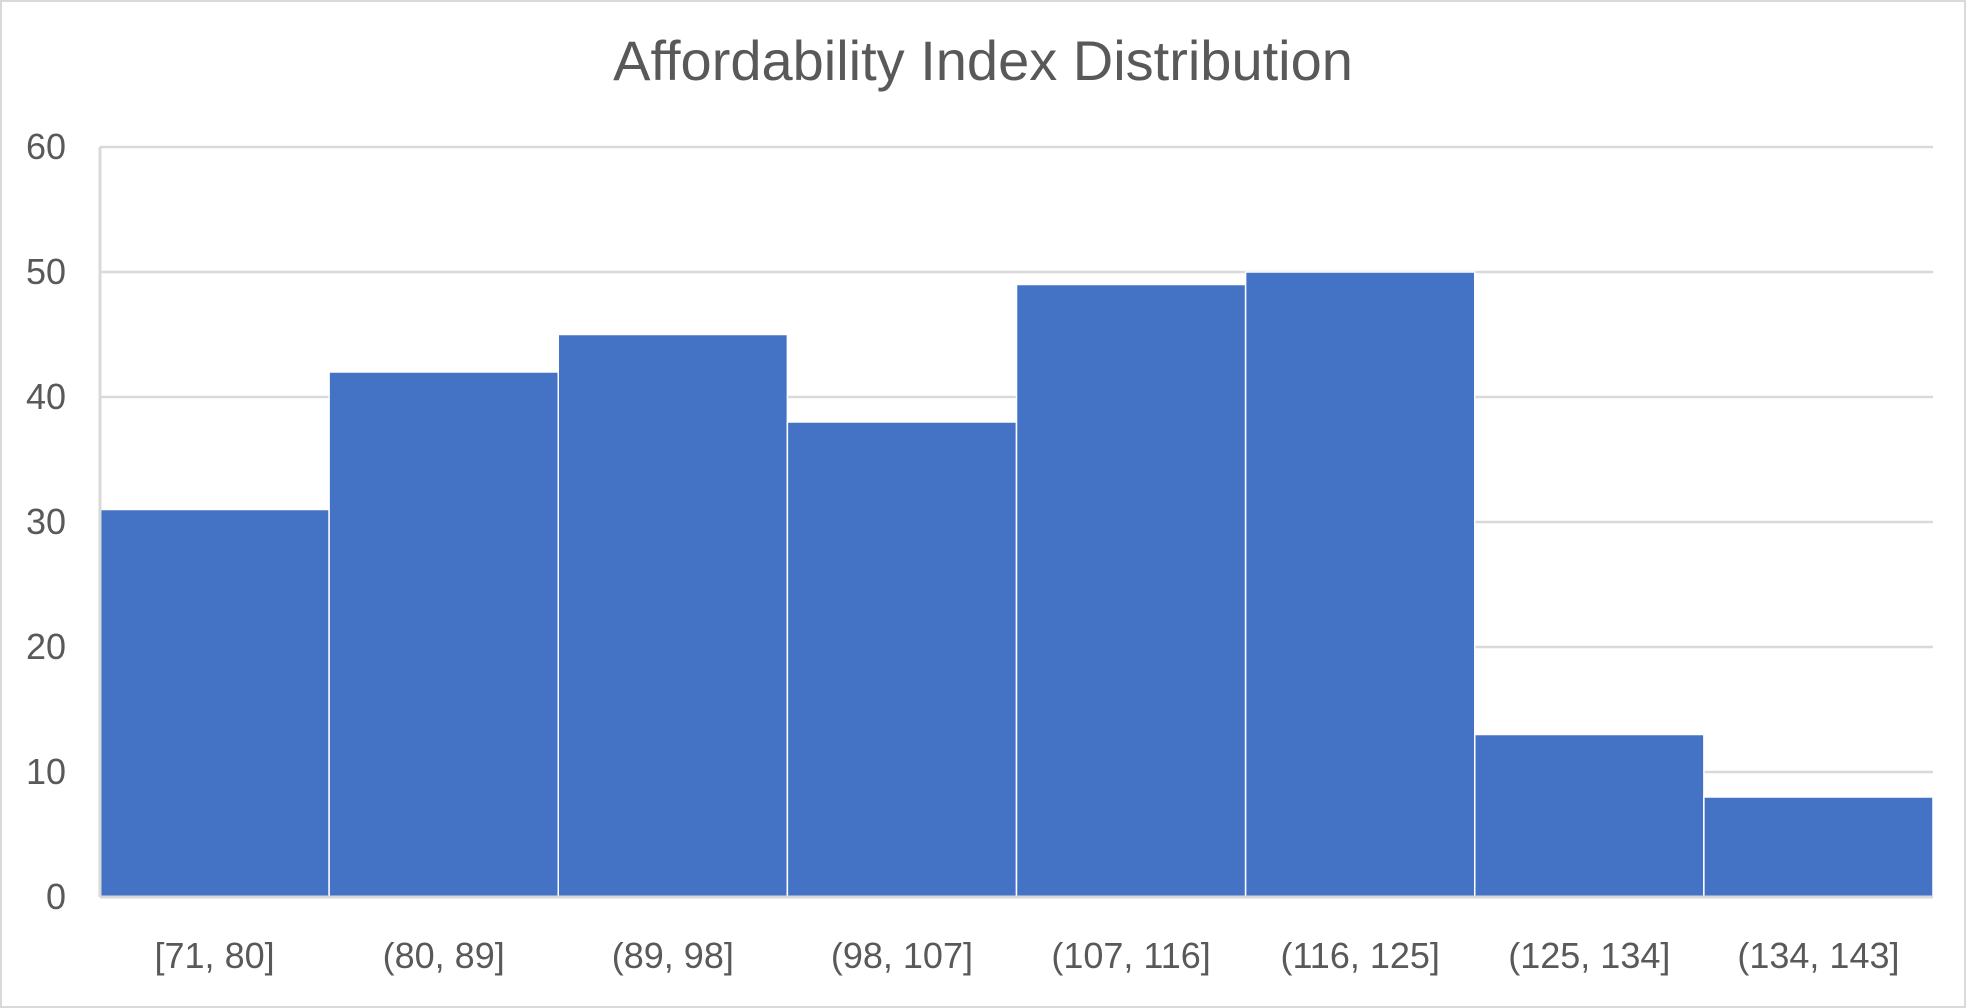  Describe the element at coordinates (1130, 955) in the screenshot. I see `x-tick-label: (107, 116]` at that location.